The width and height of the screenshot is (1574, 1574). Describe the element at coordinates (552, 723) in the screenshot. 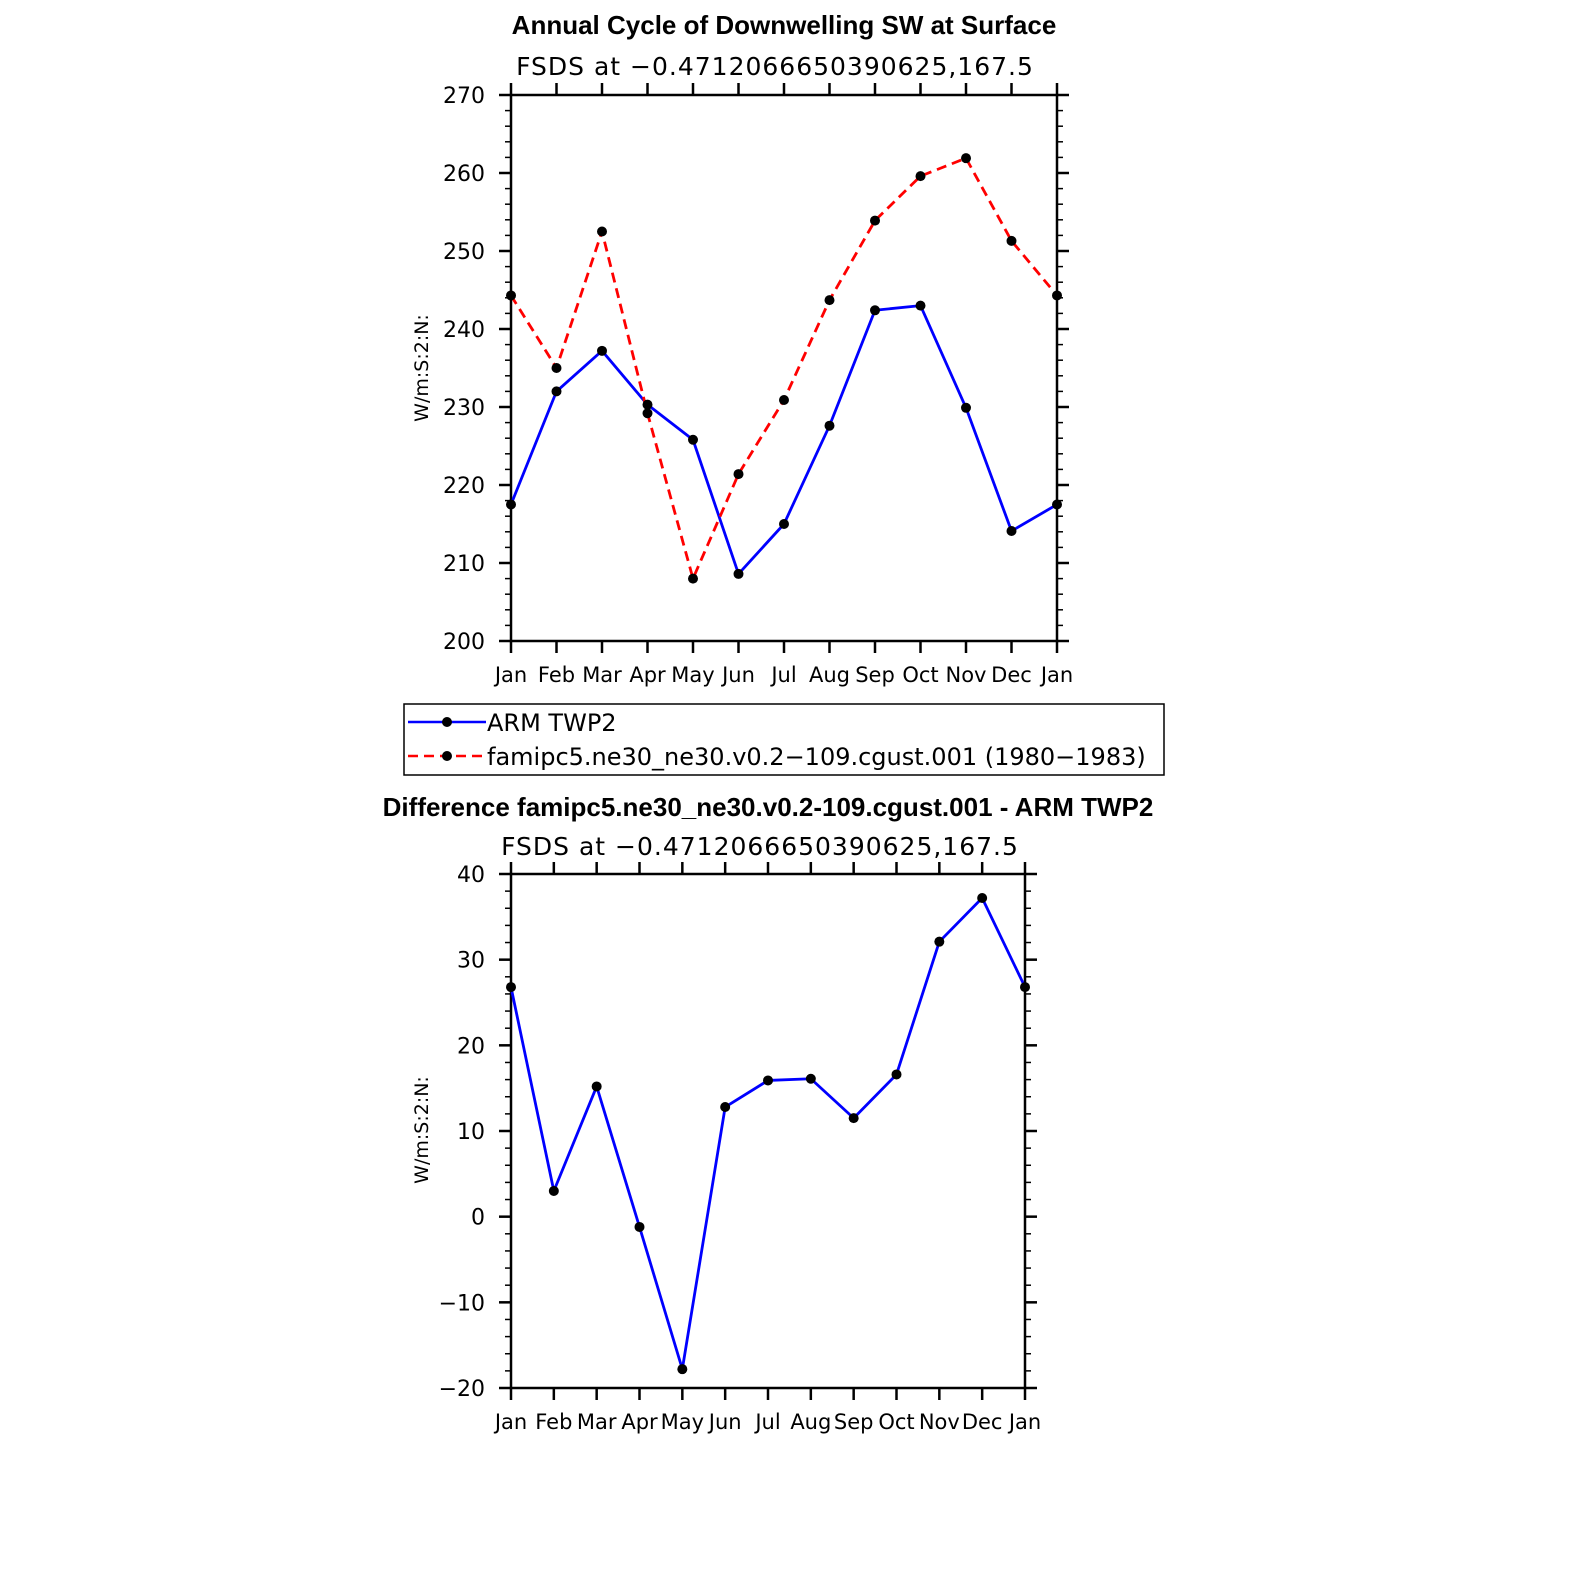

I see `legend-label-arm: ARM TWP2` at that location.